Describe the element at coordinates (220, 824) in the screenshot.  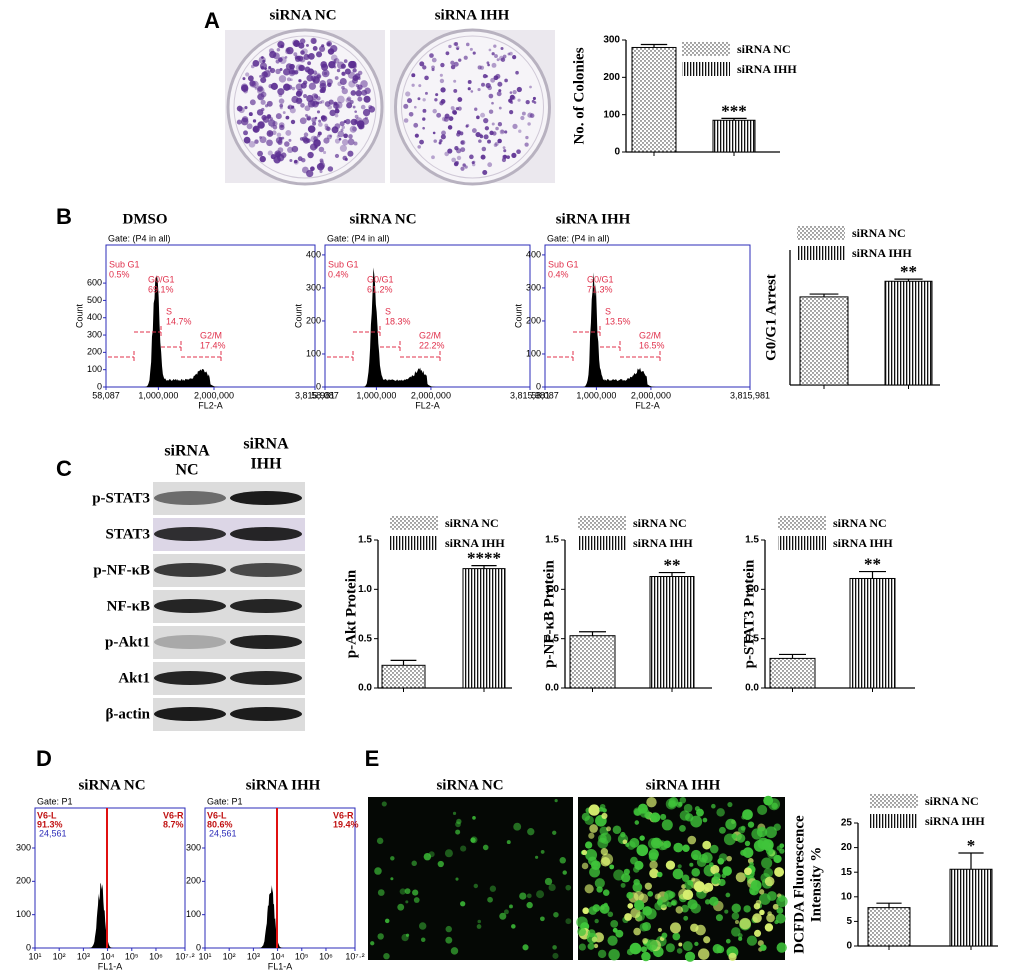
I see `gate-percent: 80.6%` at that location.